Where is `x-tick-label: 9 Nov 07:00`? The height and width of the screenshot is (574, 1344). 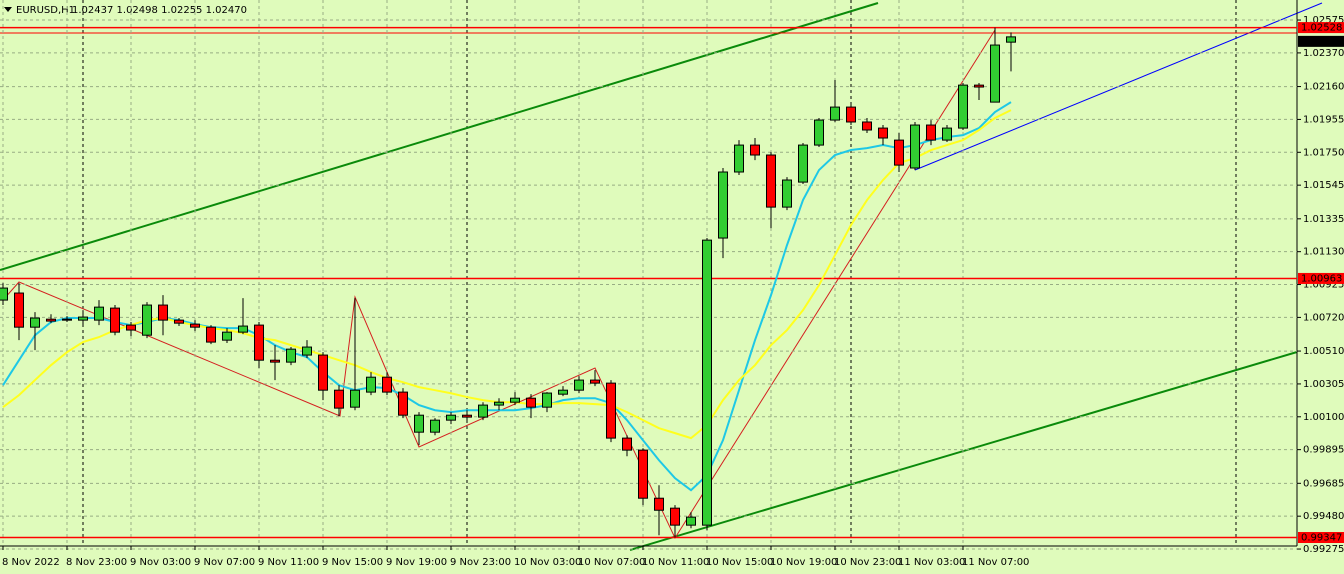
x-tick-label: 9 Nov 07:00 is located at coordinates (224, 562).